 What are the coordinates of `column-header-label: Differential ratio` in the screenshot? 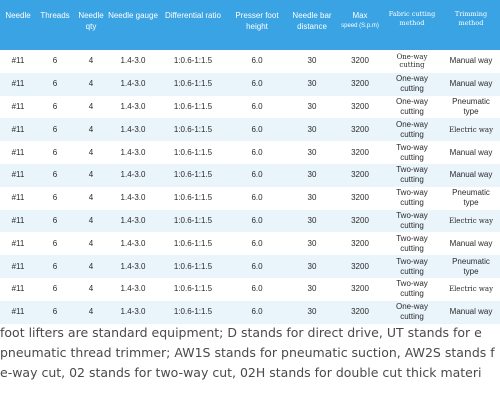 It's located at (193, 15).